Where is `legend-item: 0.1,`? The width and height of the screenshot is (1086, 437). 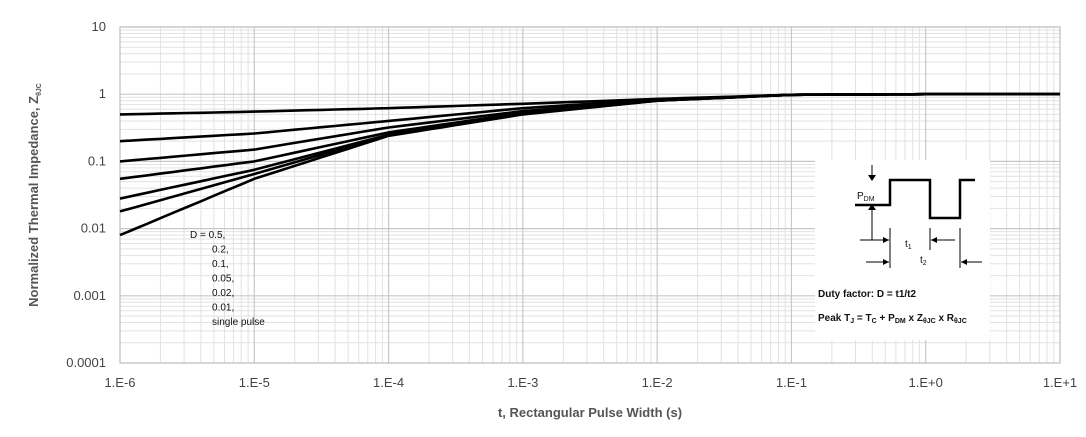 legend-item: 0.1, is located at coordinates (220, 264).